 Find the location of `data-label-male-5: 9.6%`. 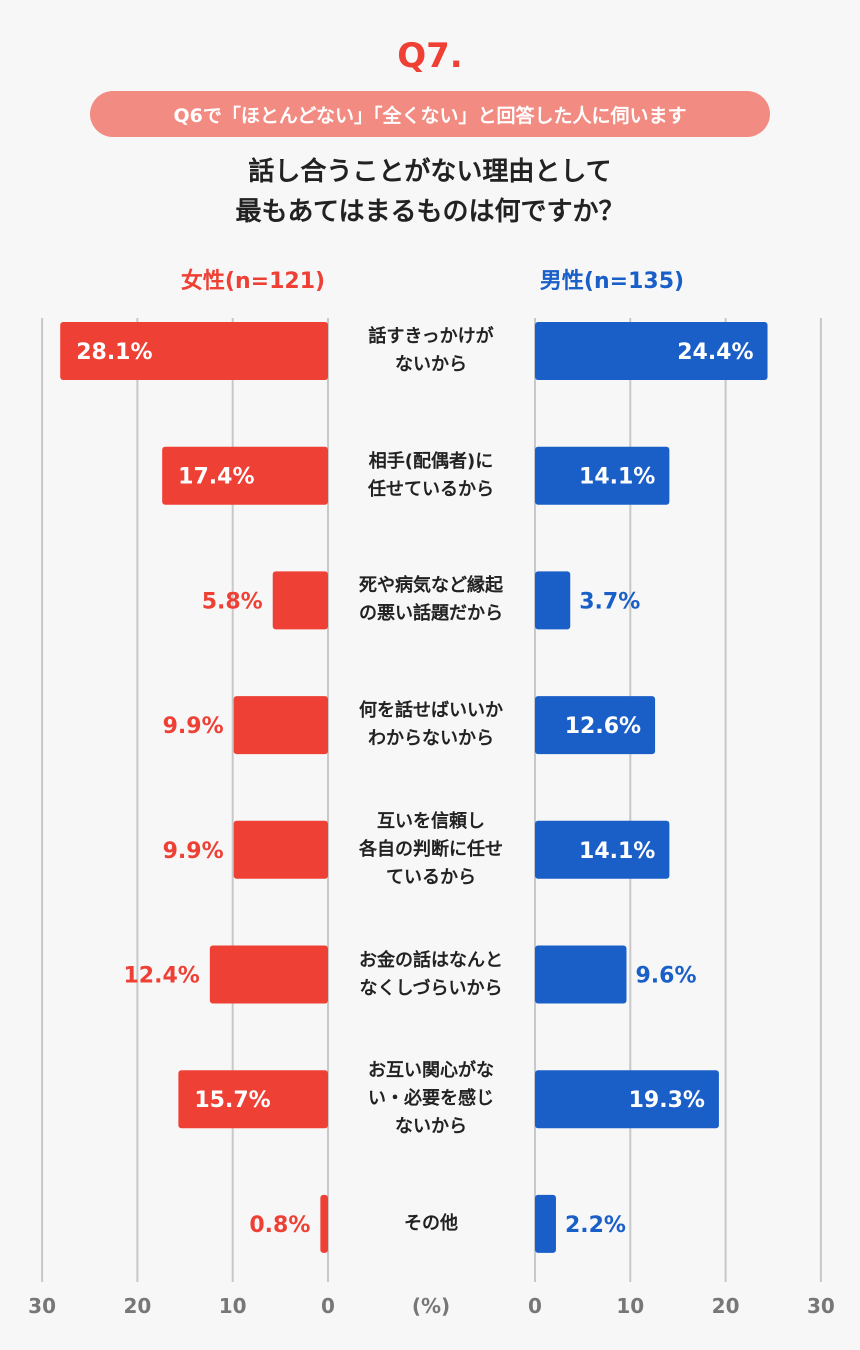

data-label-male-5: 9.6% is located at coordinates (665, 976).